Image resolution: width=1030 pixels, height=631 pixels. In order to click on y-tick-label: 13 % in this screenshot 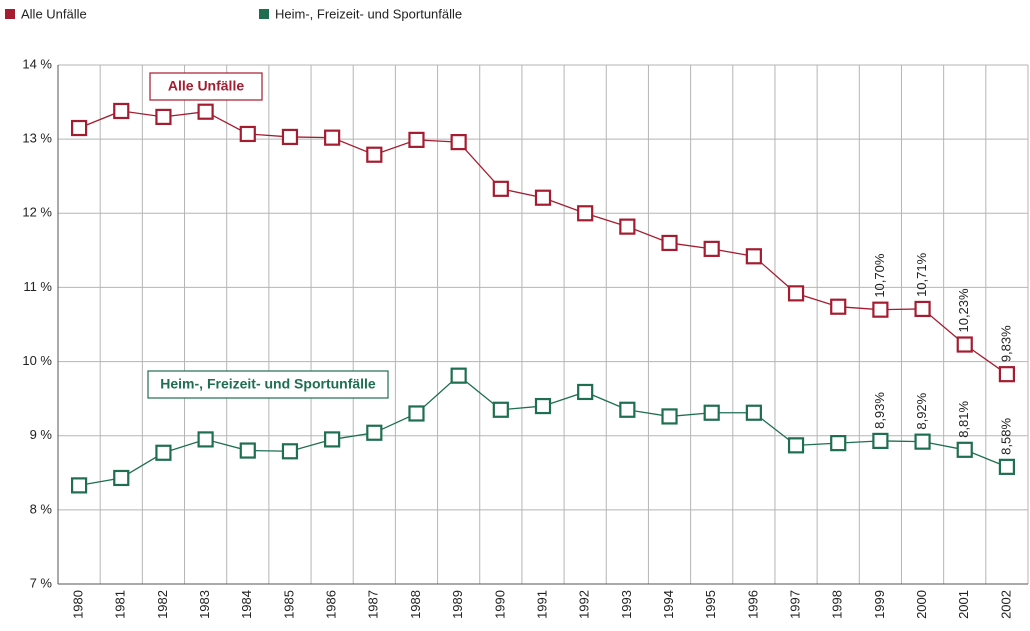, I will do `click(37, 138)`.